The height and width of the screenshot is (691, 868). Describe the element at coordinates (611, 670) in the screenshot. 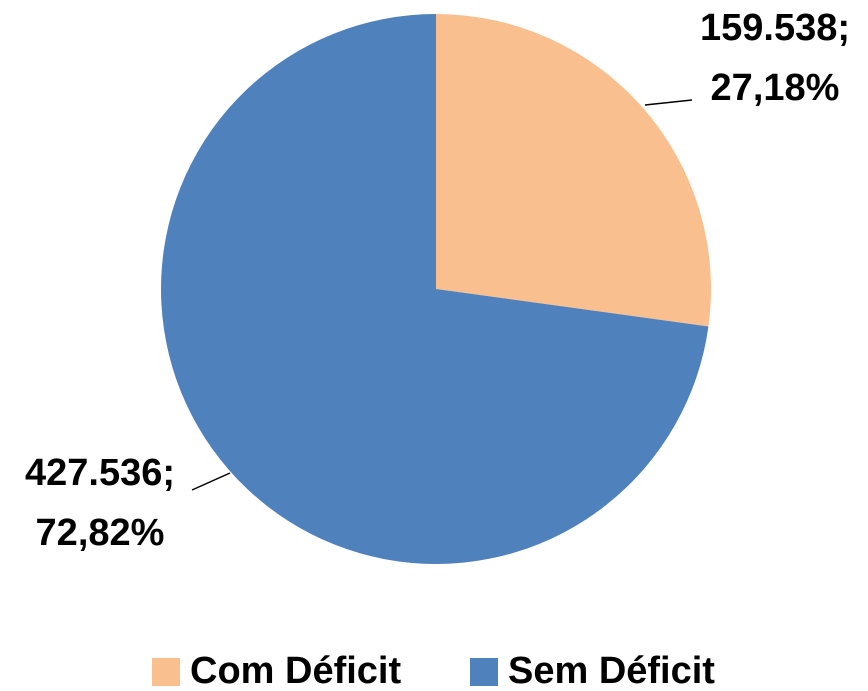

I see `legend-label: Sem Déficit` at that location.